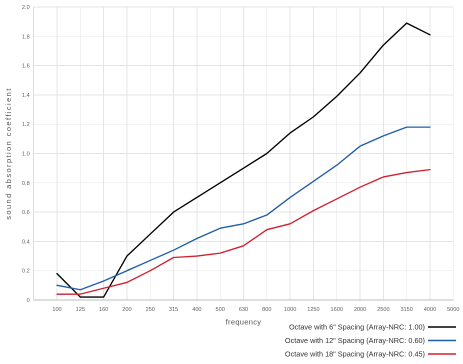 This screenshot has width=463, height=364. Describe the element at coordinates (313, 310) in the screenshot. I see `x-tick-label: 1250` at that location.